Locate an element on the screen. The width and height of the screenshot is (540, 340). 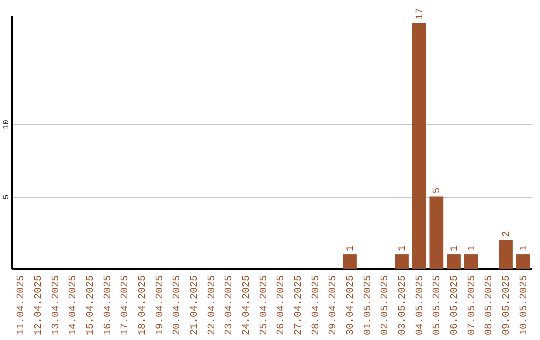
x-tick-label: 23.04.2025 is located at coordinates (230, 306).